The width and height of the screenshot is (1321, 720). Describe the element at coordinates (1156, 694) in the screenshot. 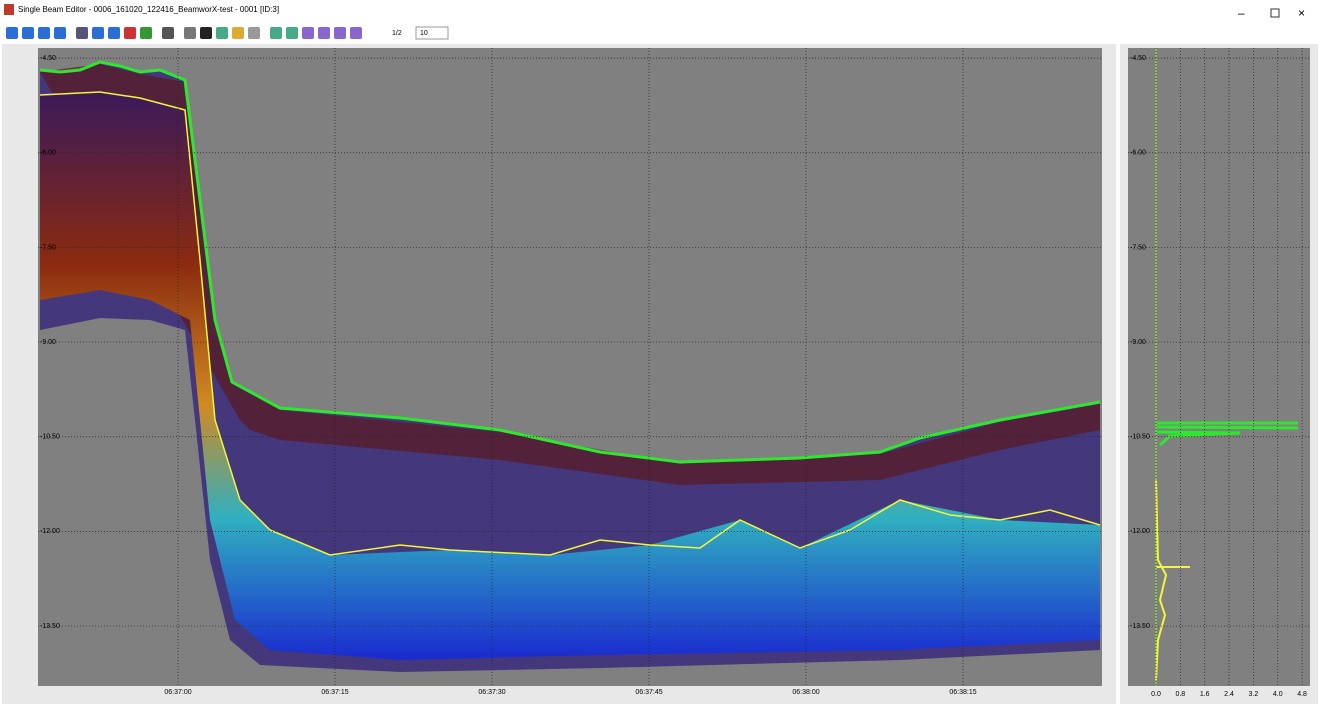

I see `x-tick-label: 0.0` at that location.